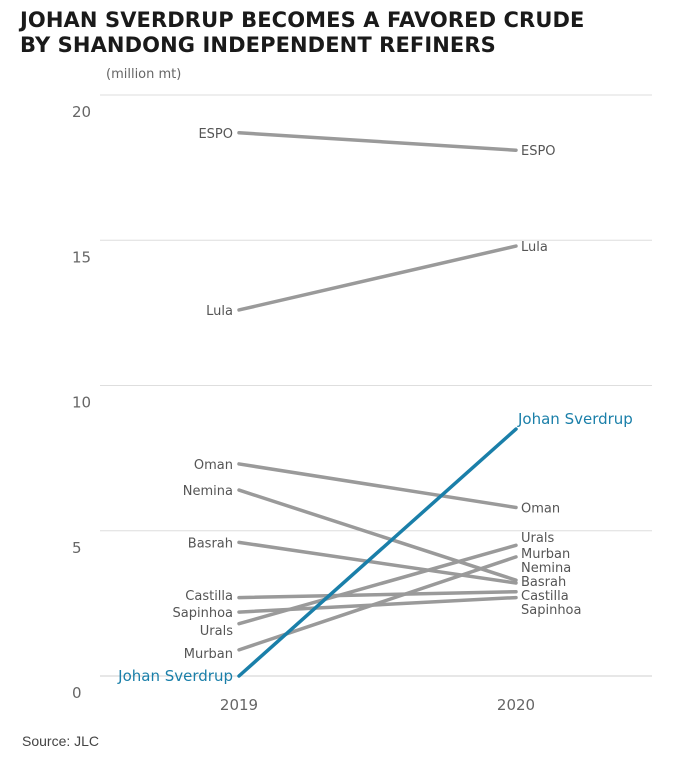  Describe the element at coordinates (377, 562) in the screenshot. I see `series-line-basrah` at that location.